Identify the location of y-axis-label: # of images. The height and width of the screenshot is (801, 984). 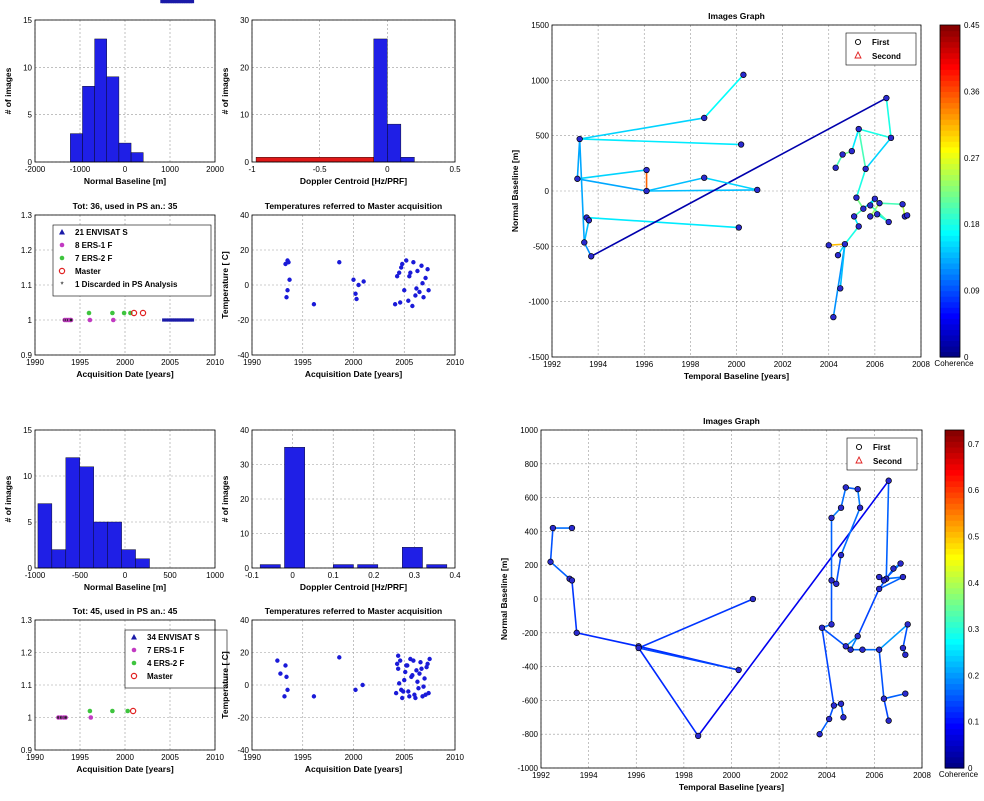
(225, 90).